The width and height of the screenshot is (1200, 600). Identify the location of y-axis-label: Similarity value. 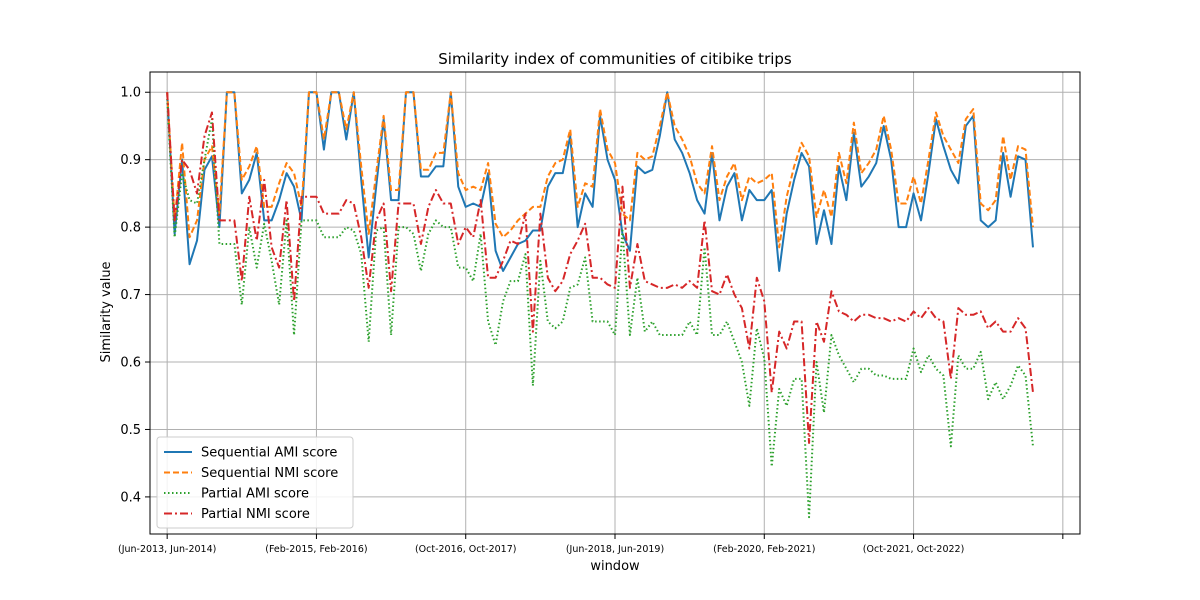
(106, 311).